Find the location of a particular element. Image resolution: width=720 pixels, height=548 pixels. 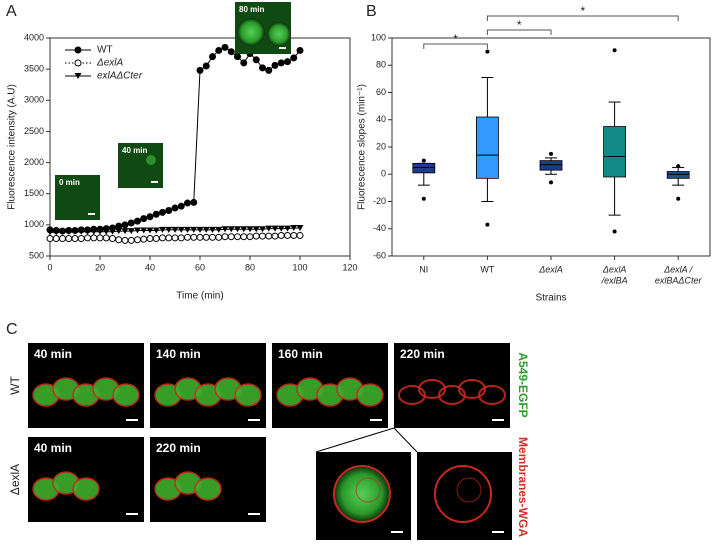

y-axis-label: Fluorescence slopes (min⁻¹) is located at coordinates (362, 147).